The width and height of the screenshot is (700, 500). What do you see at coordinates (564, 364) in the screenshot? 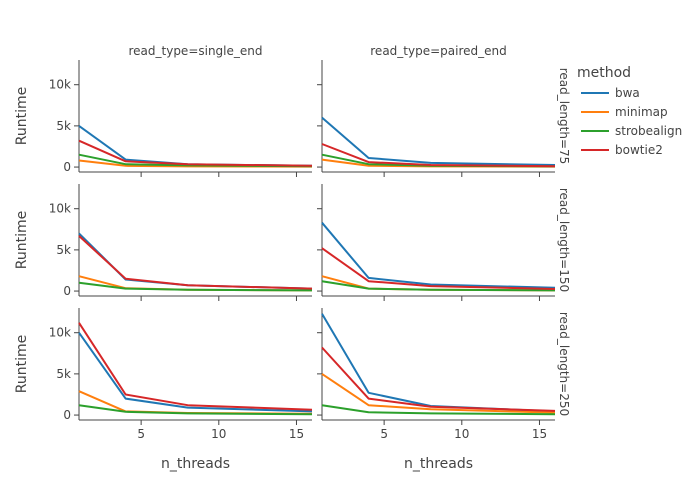
I see `row-label: read_length=250` at bounding box center [564, 364].